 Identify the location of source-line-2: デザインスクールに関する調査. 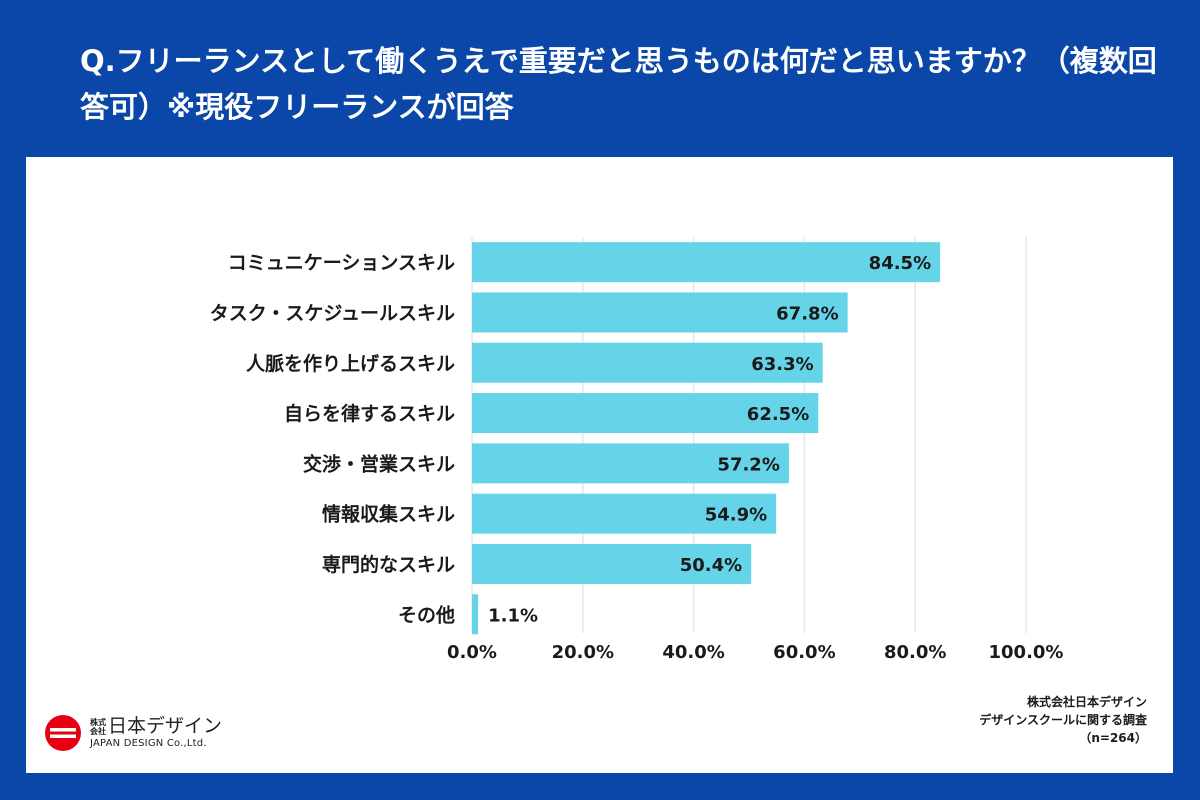
(1063, 720).